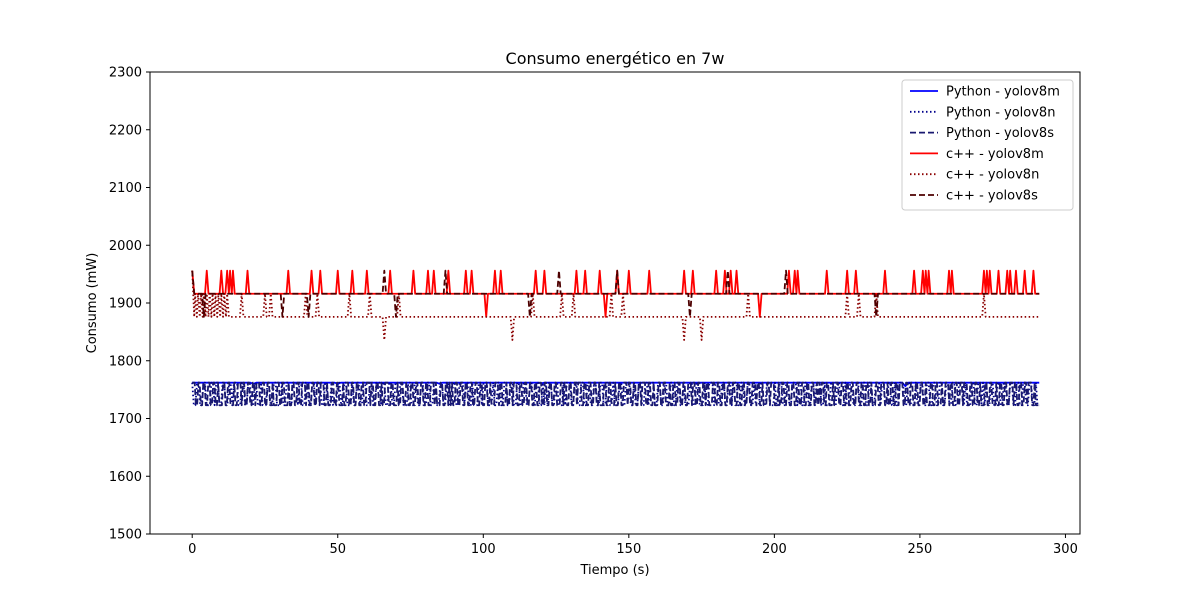 The height and width of the screenshot is (600, 1200). I want to click on y-tick-label: 2100, so click(125, 188).